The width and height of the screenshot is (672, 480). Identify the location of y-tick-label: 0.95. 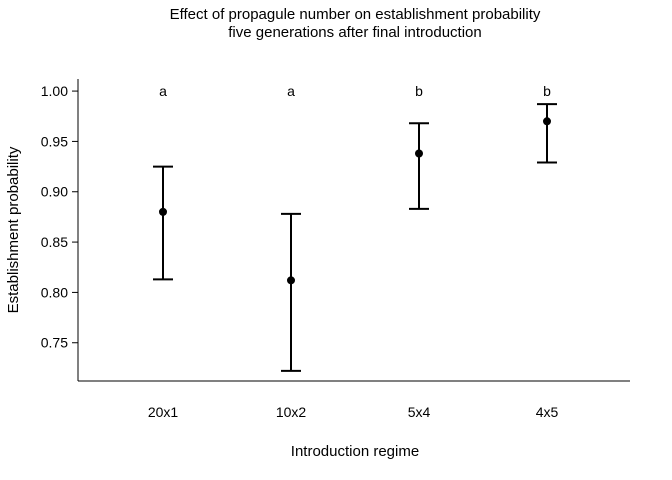
(54, 141).